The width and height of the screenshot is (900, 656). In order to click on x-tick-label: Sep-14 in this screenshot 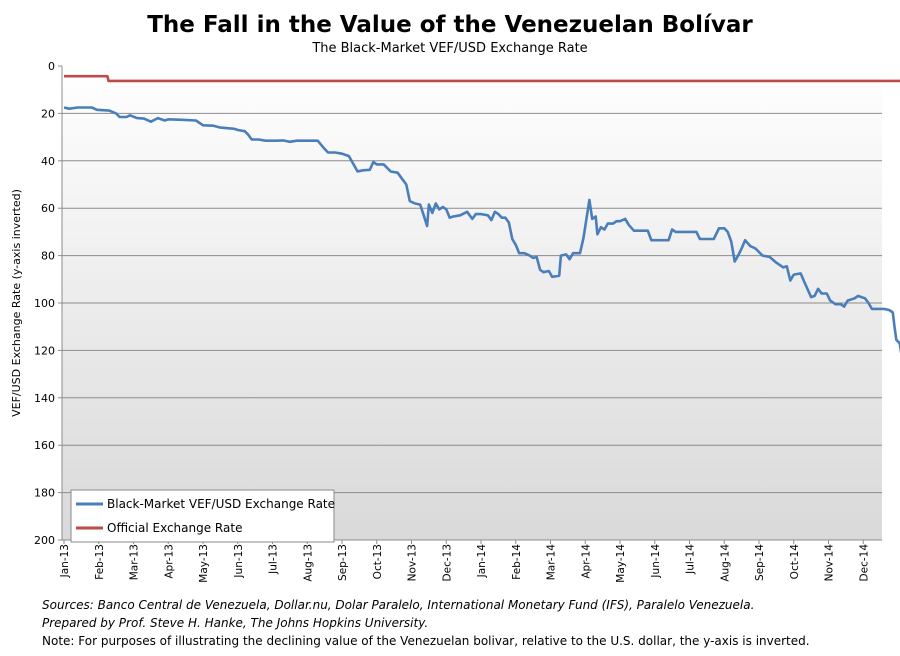, I will do `click(760, 562)`.